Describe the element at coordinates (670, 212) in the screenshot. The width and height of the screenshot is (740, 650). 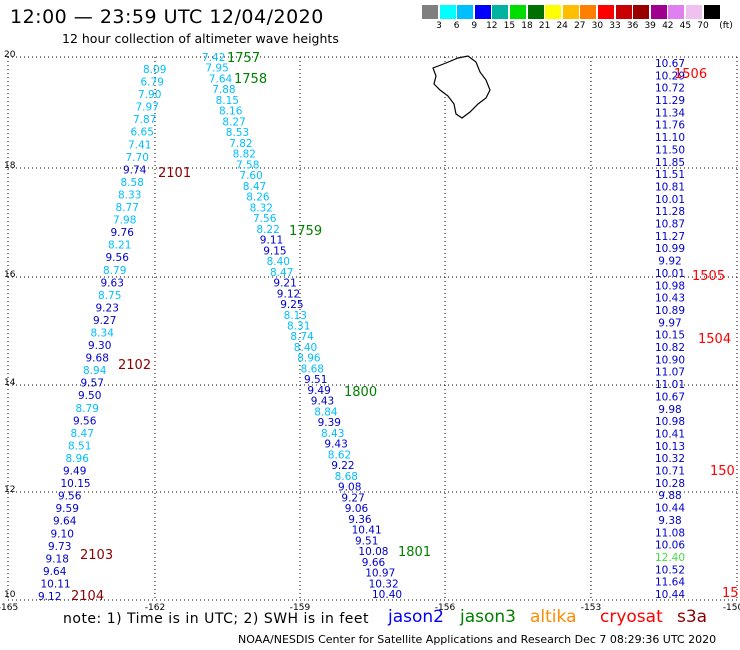
I see `swh-value: 11.28` at that location.